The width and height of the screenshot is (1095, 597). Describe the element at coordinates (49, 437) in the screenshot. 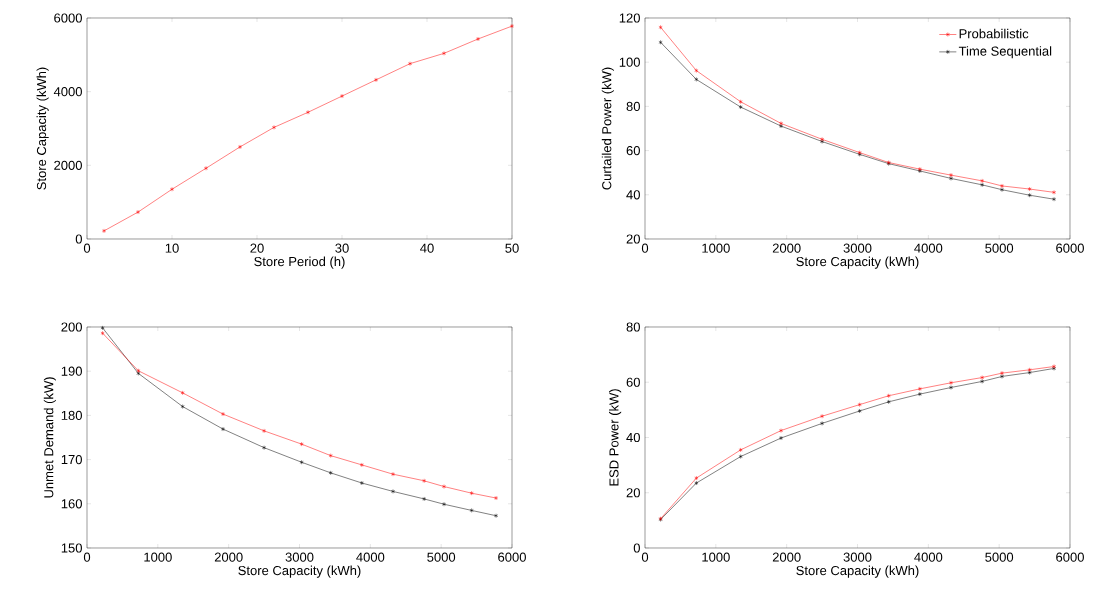

I see `y-axis-title: Unmet Demand (kW)` at that location.